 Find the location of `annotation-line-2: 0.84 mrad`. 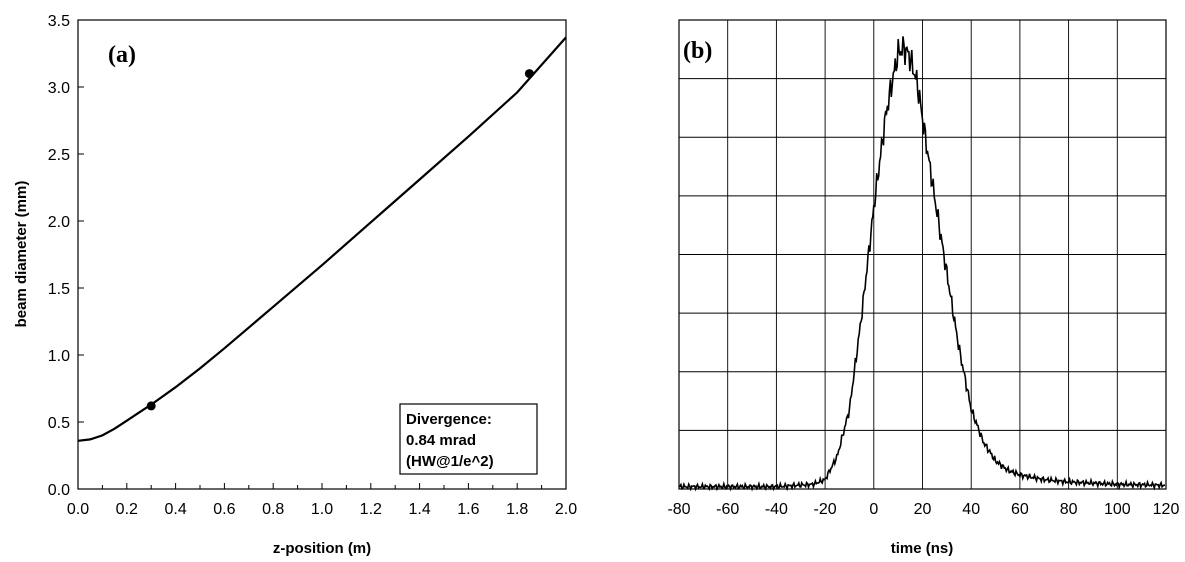

annotation-line-2: 0.84 mrad is located at coordinates (441, 440).